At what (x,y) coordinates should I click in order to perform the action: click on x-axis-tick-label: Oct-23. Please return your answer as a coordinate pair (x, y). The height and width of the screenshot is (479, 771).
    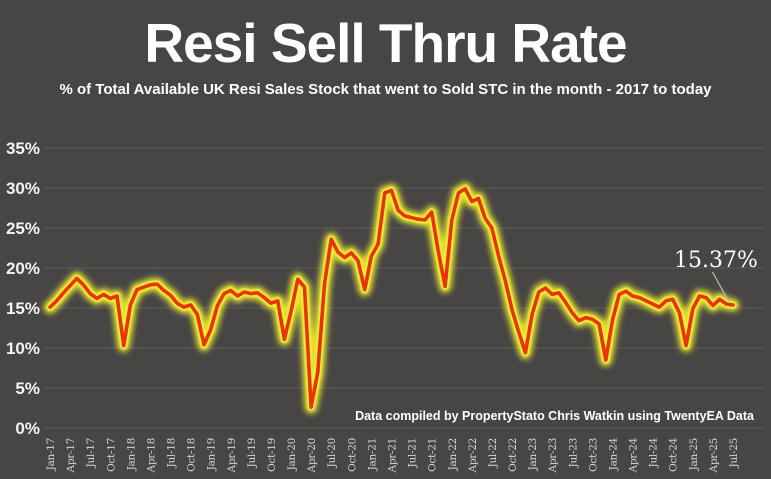
    Looking at the image, I should click on (593, 455).